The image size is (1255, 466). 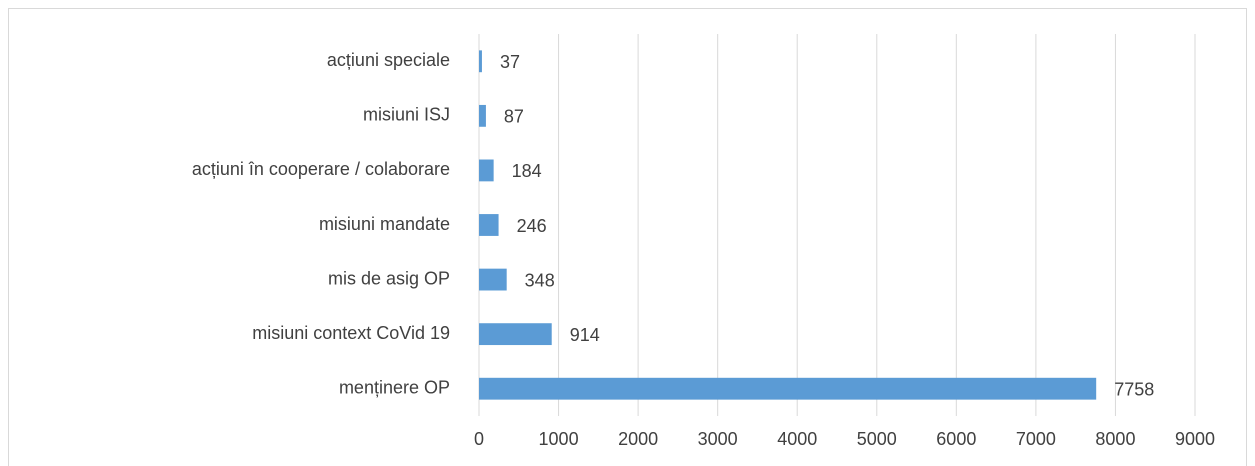 I want to click on data-label: 87, so click(x=514, y=117).